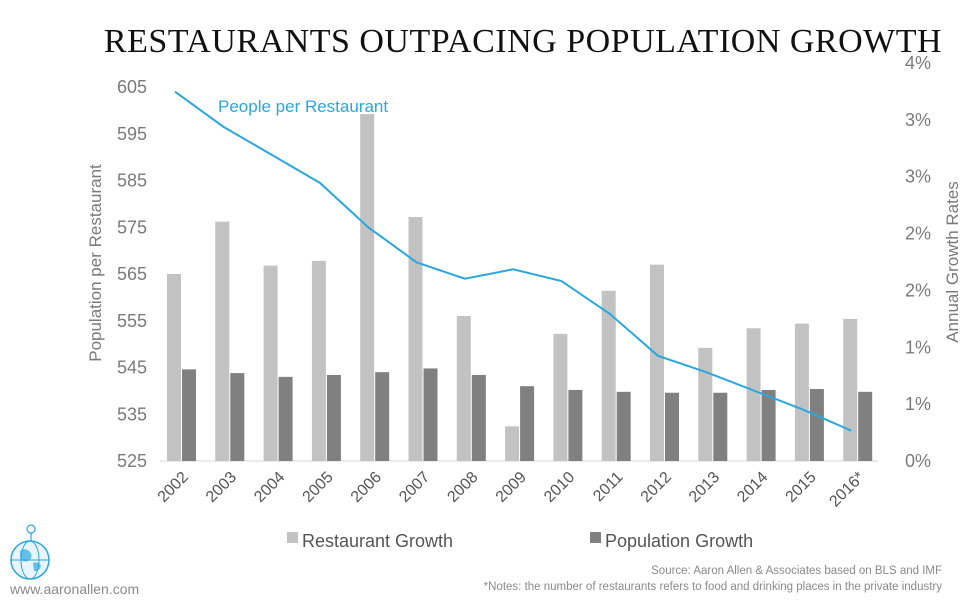  I want to click on category-label: 2003, so click(221, 487).